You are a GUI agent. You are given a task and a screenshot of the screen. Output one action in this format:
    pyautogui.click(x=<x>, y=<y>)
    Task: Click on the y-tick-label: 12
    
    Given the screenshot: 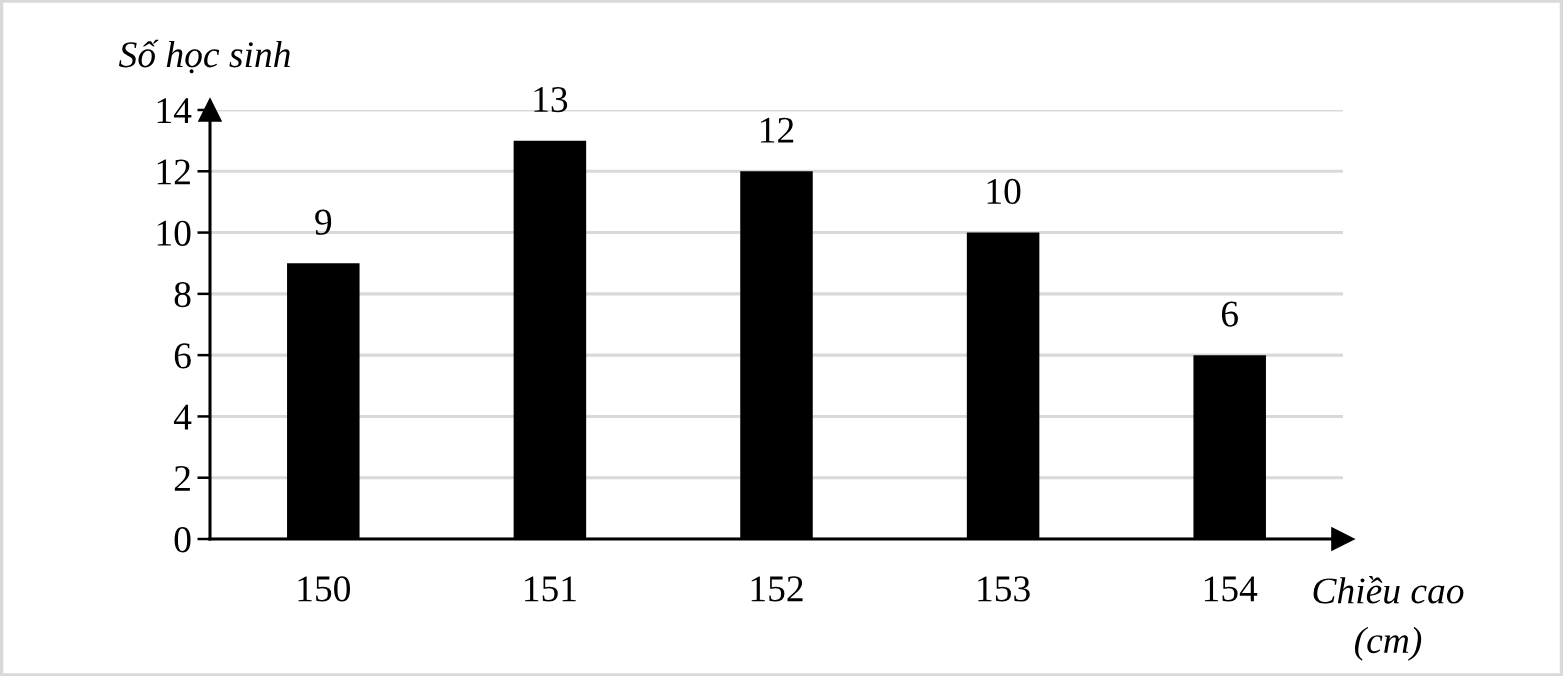 What is the action you would take?
    pyautogui.click(x=173, y=172)
    